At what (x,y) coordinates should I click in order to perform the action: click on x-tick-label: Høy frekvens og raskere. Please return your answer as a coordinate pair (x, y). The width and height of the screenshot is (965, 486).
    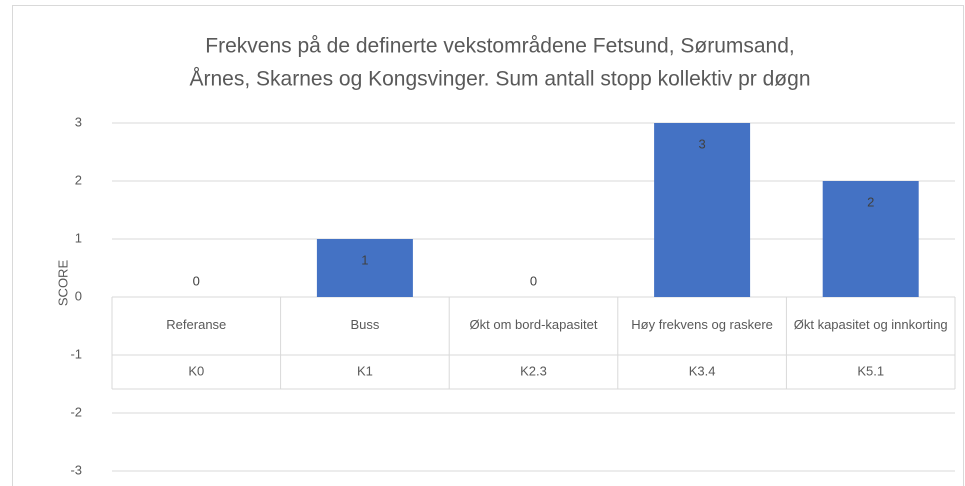
    Looking at the image, I should click on (702, 324).